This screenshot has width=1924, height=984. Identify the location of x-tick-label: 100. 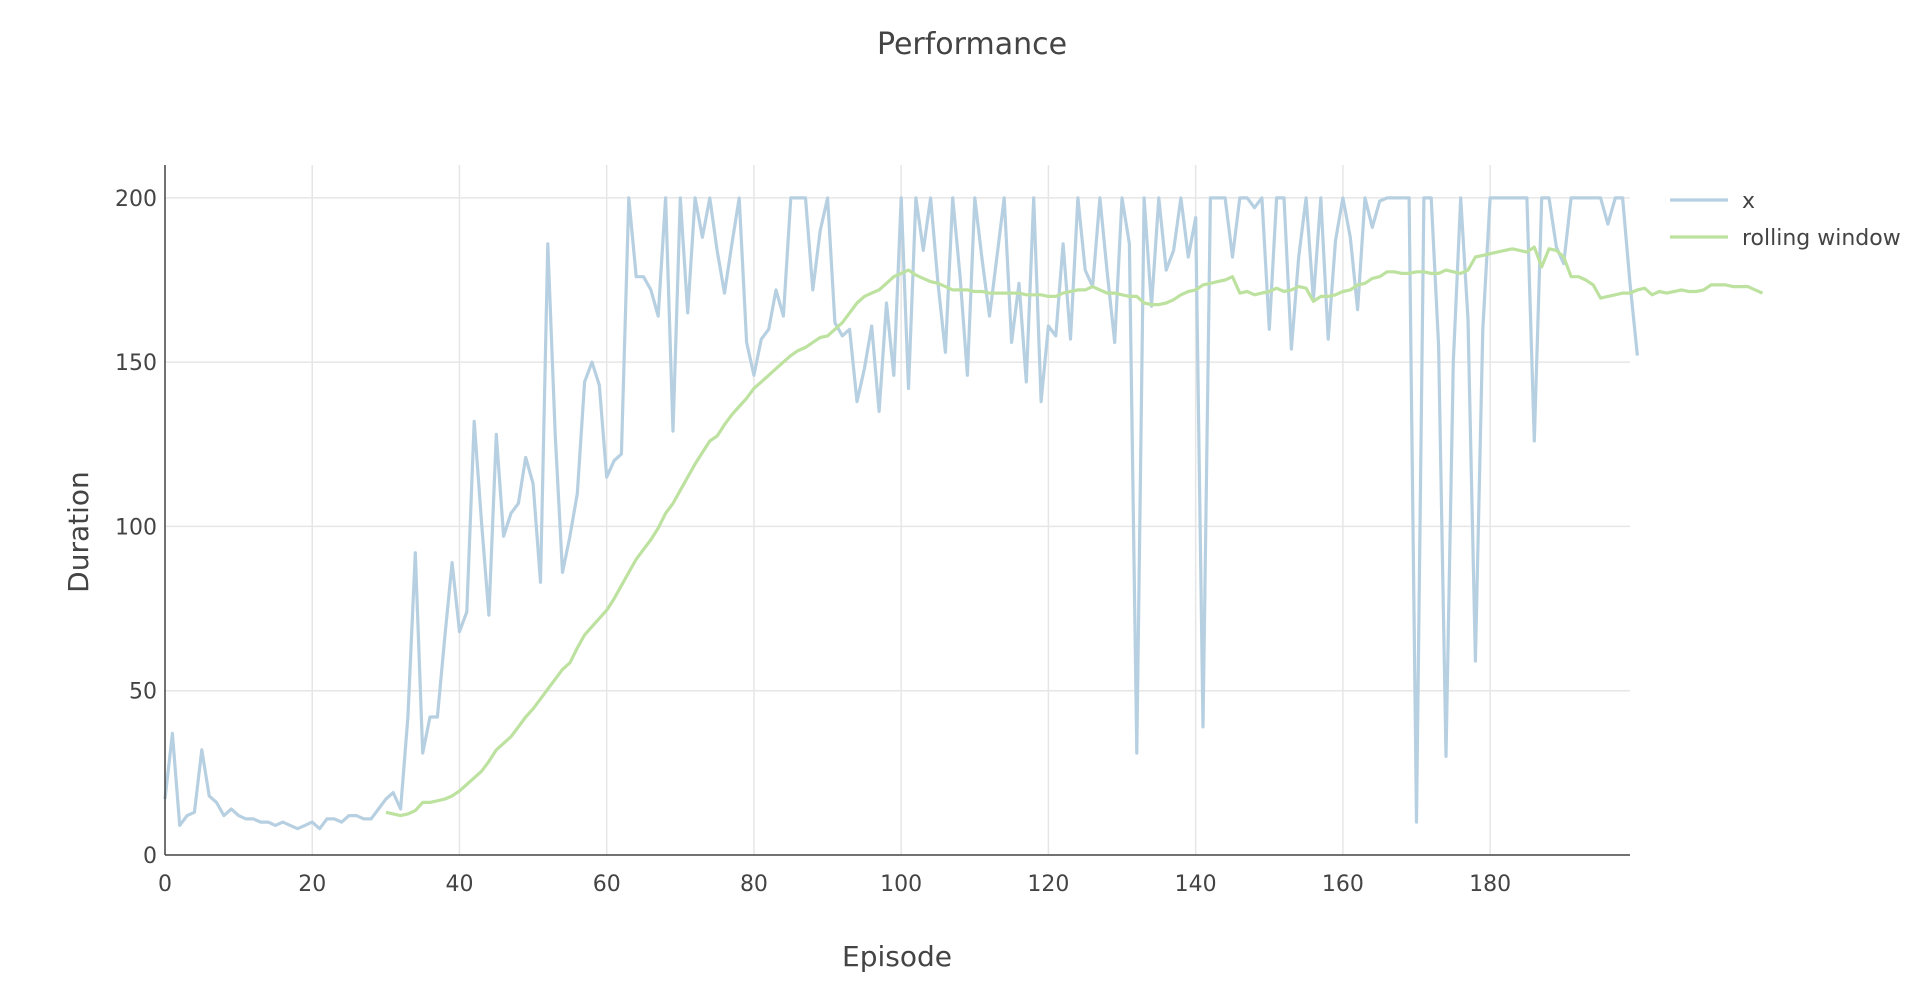
(901, 884).